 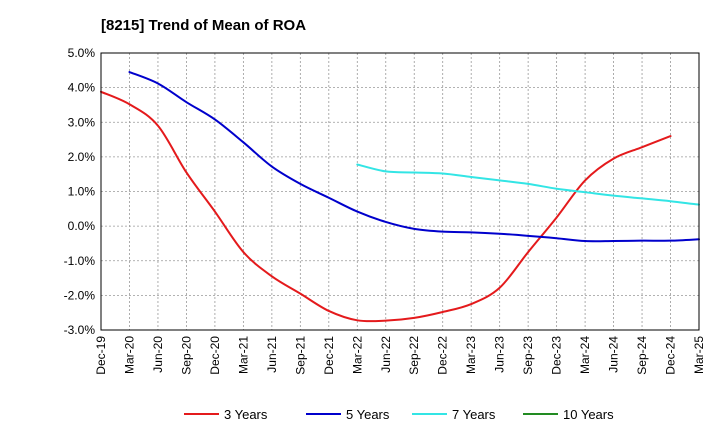 What do you see at coordinates (80, 261) in the screenshot?
I see `y-tick-label: -1.0%` at bounding box center [80, 261].